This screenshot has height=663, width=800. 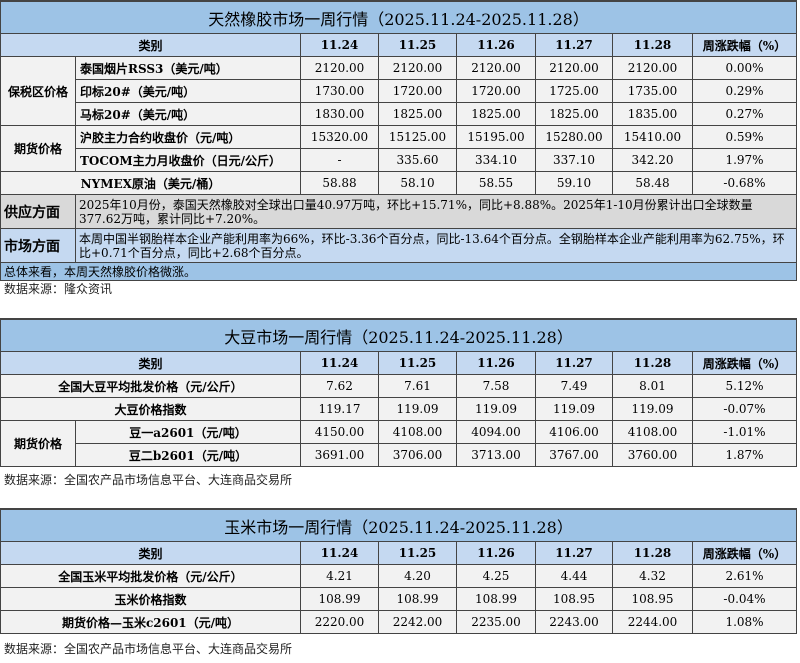 What do you see at coordinates (496, 576) in the screenshot?
I see `value-cell: 4.25` at bounding box center [496, 576].